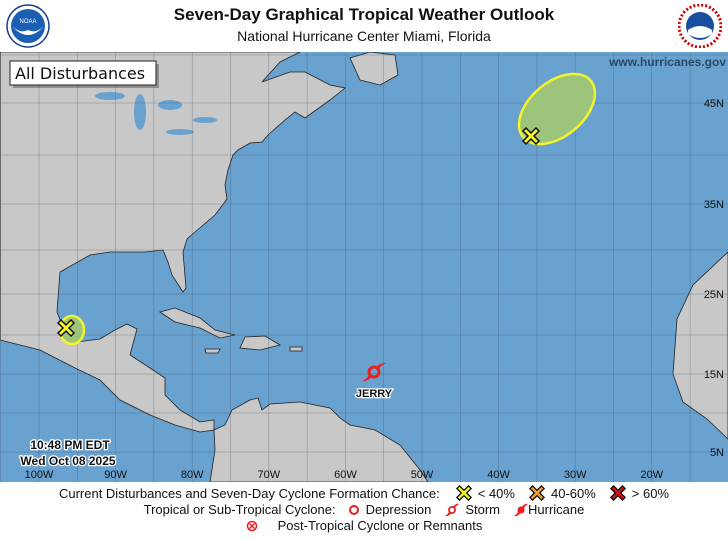 The image size is (728, 538). Describe the element at coordinates (364, 36) in the screenshot. I see `page-subtitle: National Hurricane Center Miami, Florida` at that location.